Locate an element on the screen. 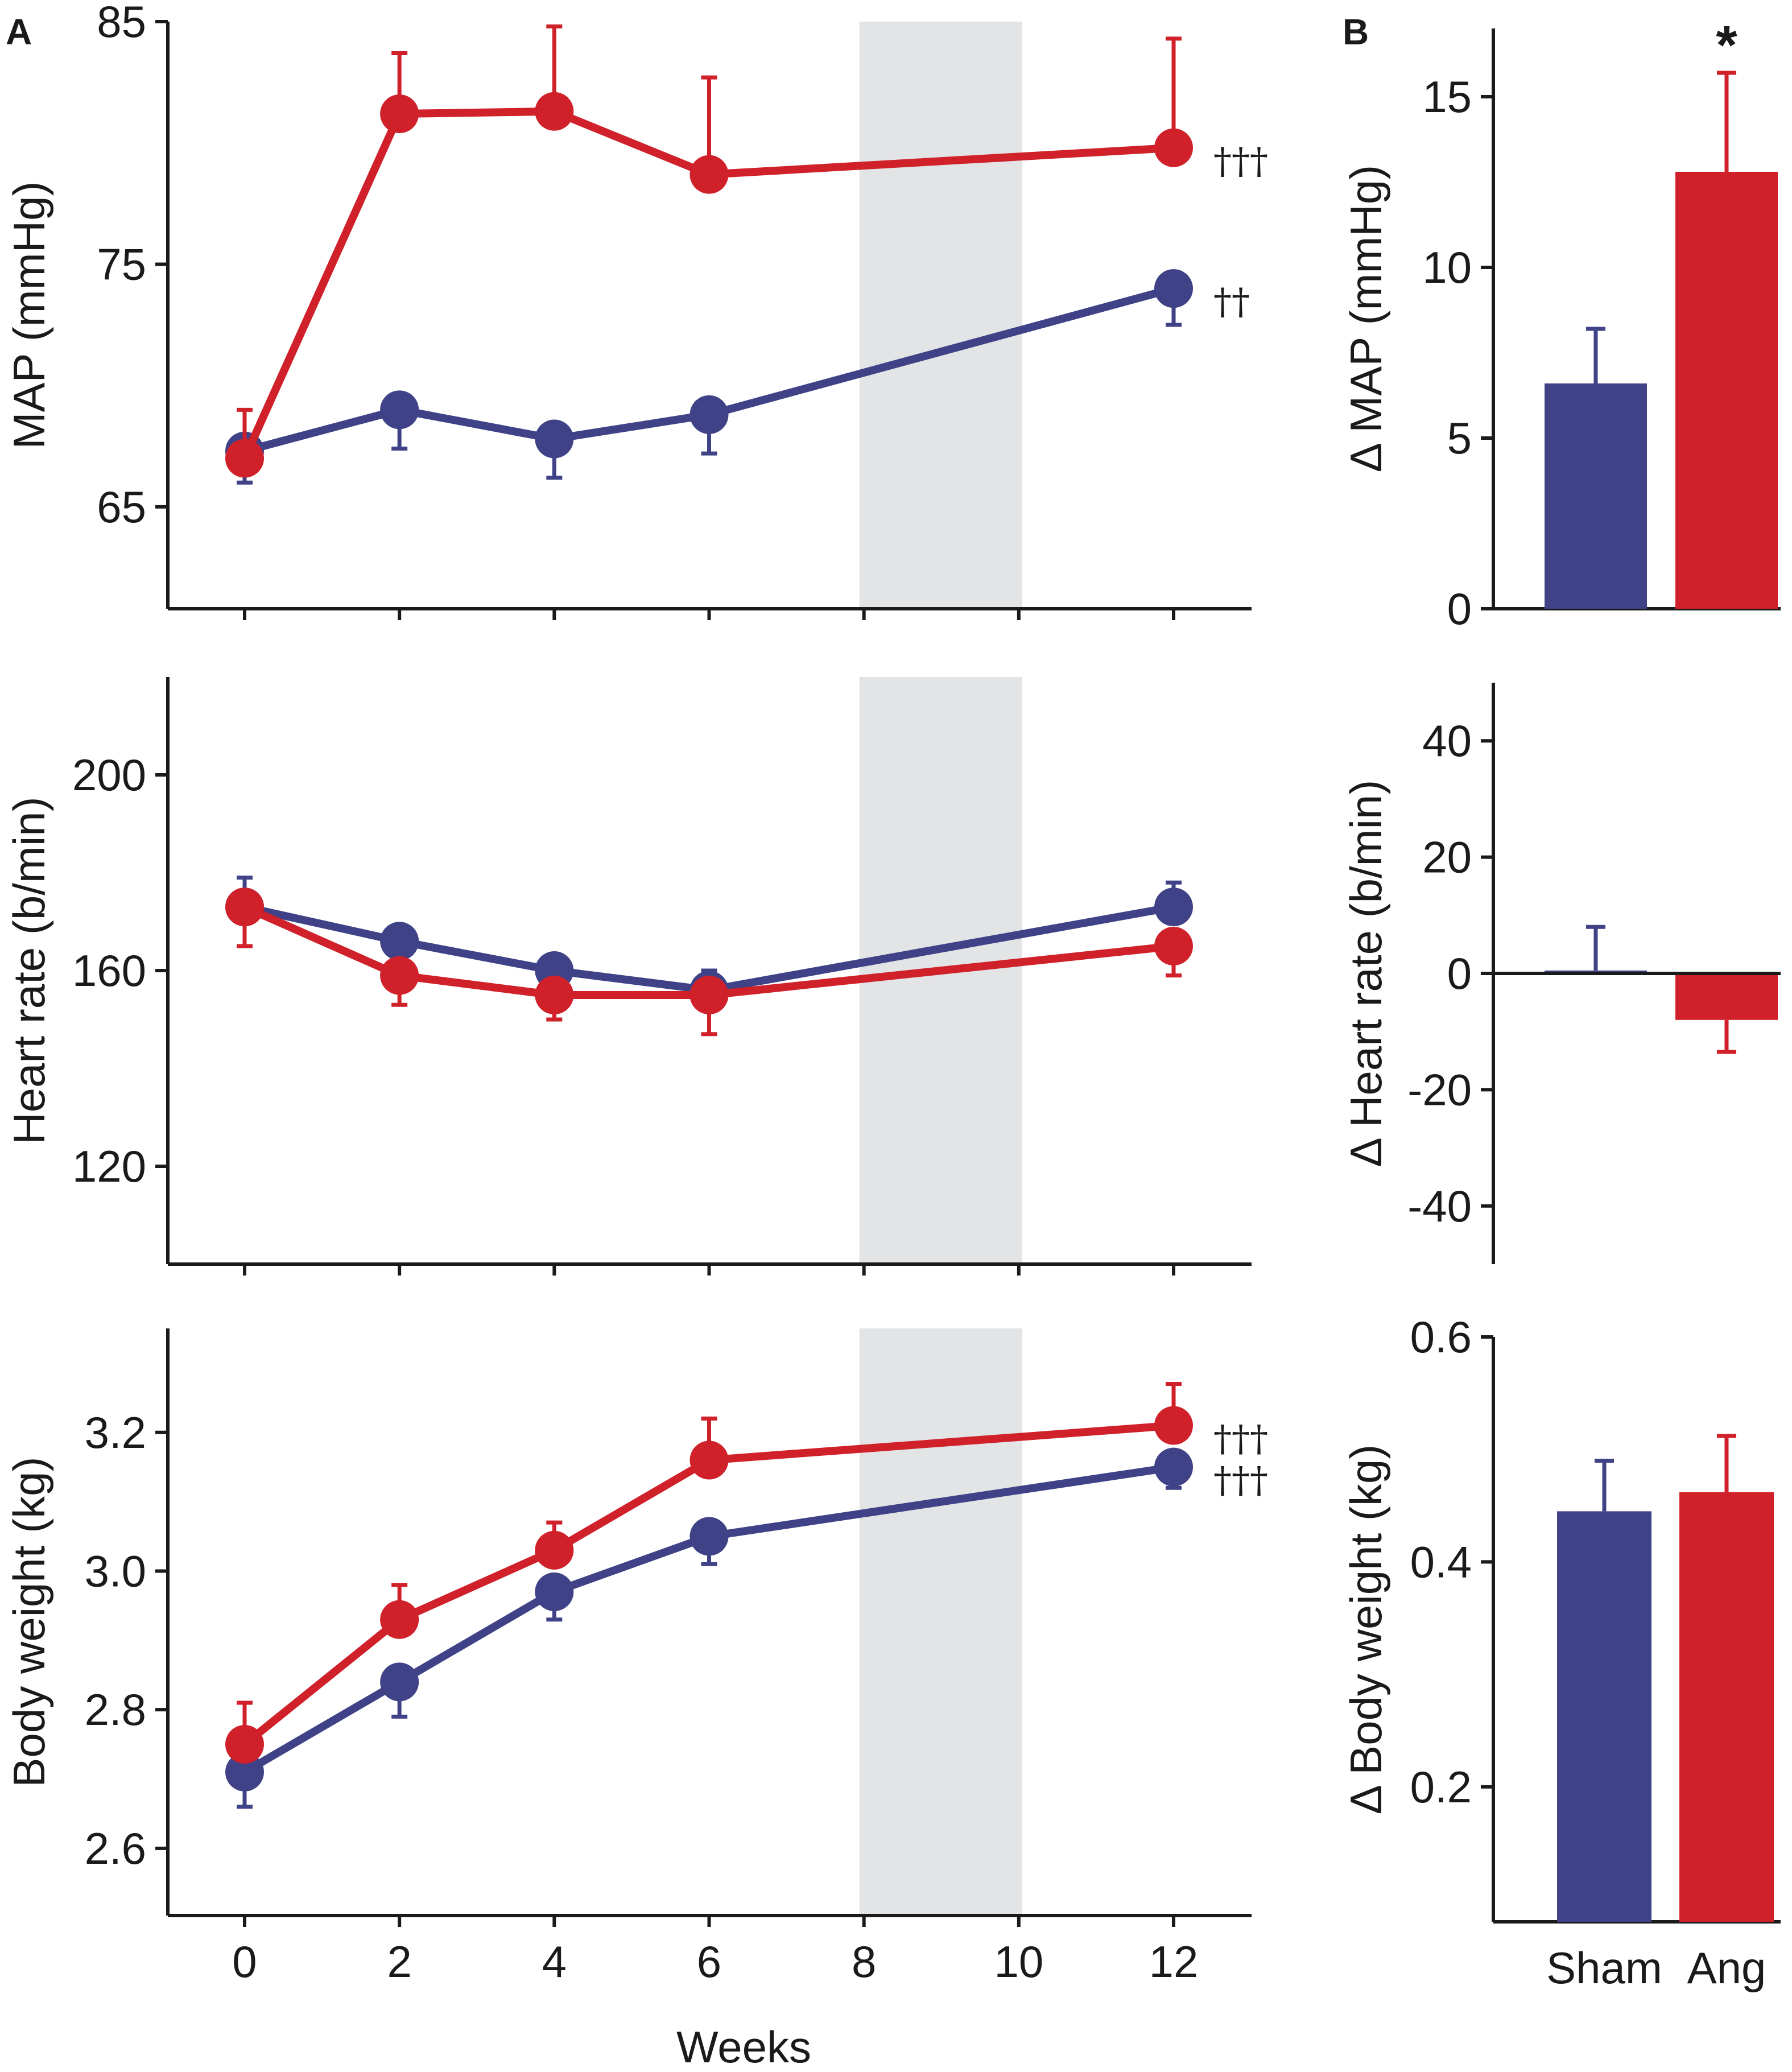 This screenshot has width=1792, height=2072. bw-time-ytick-label: 2.6 is located at coordinates (115, 1848).